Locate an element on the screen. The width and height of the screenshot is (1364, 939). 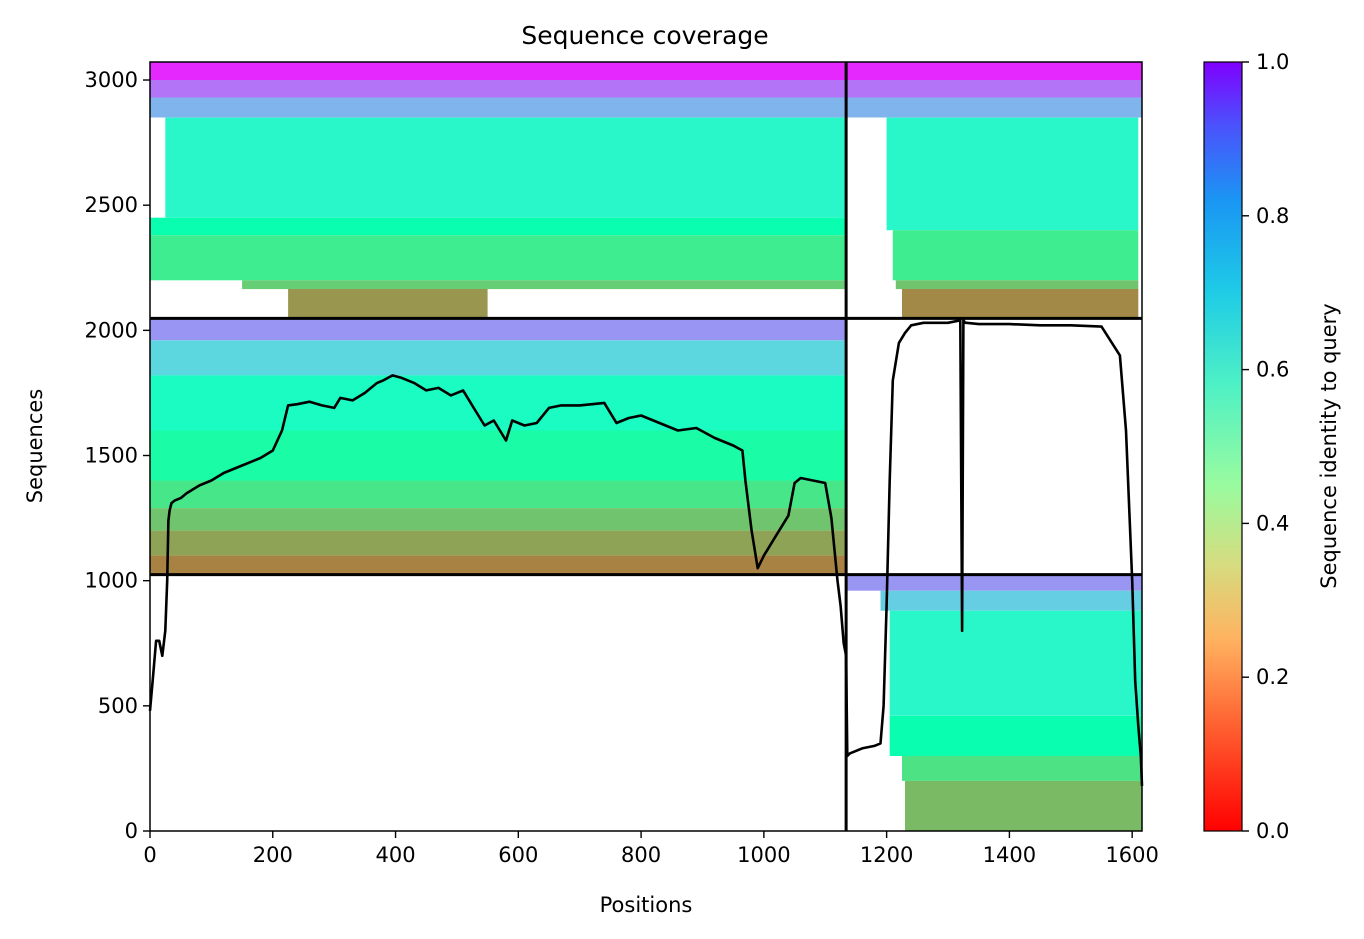
colorbar-label: Sequence identity to query is located at coordinates (1329, 445).